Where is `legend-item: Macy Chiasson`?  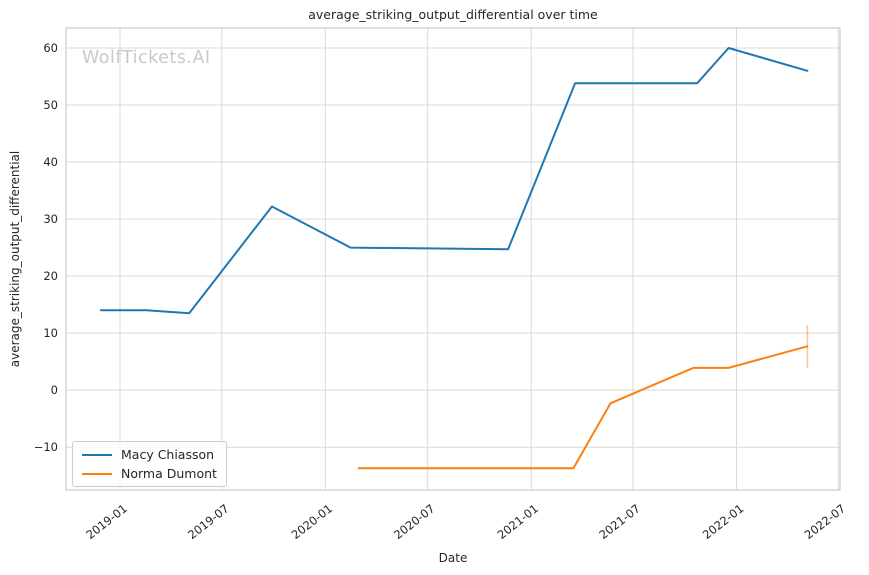 legend-item: Macy Chiasson is located at coordinates (149, 454).